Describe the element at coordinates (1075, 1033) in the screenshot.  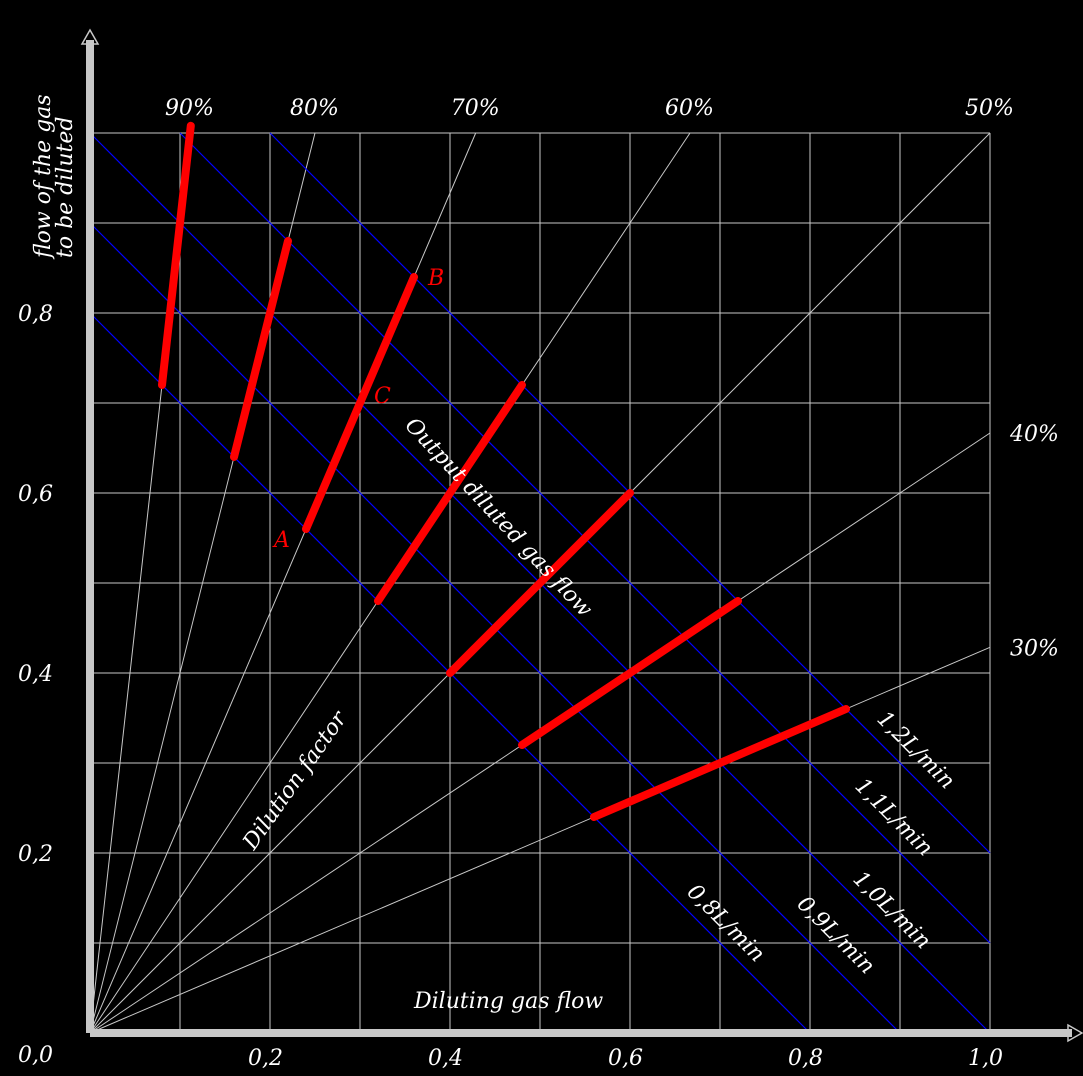
I see `x-axis-arrow-icon` at that location.